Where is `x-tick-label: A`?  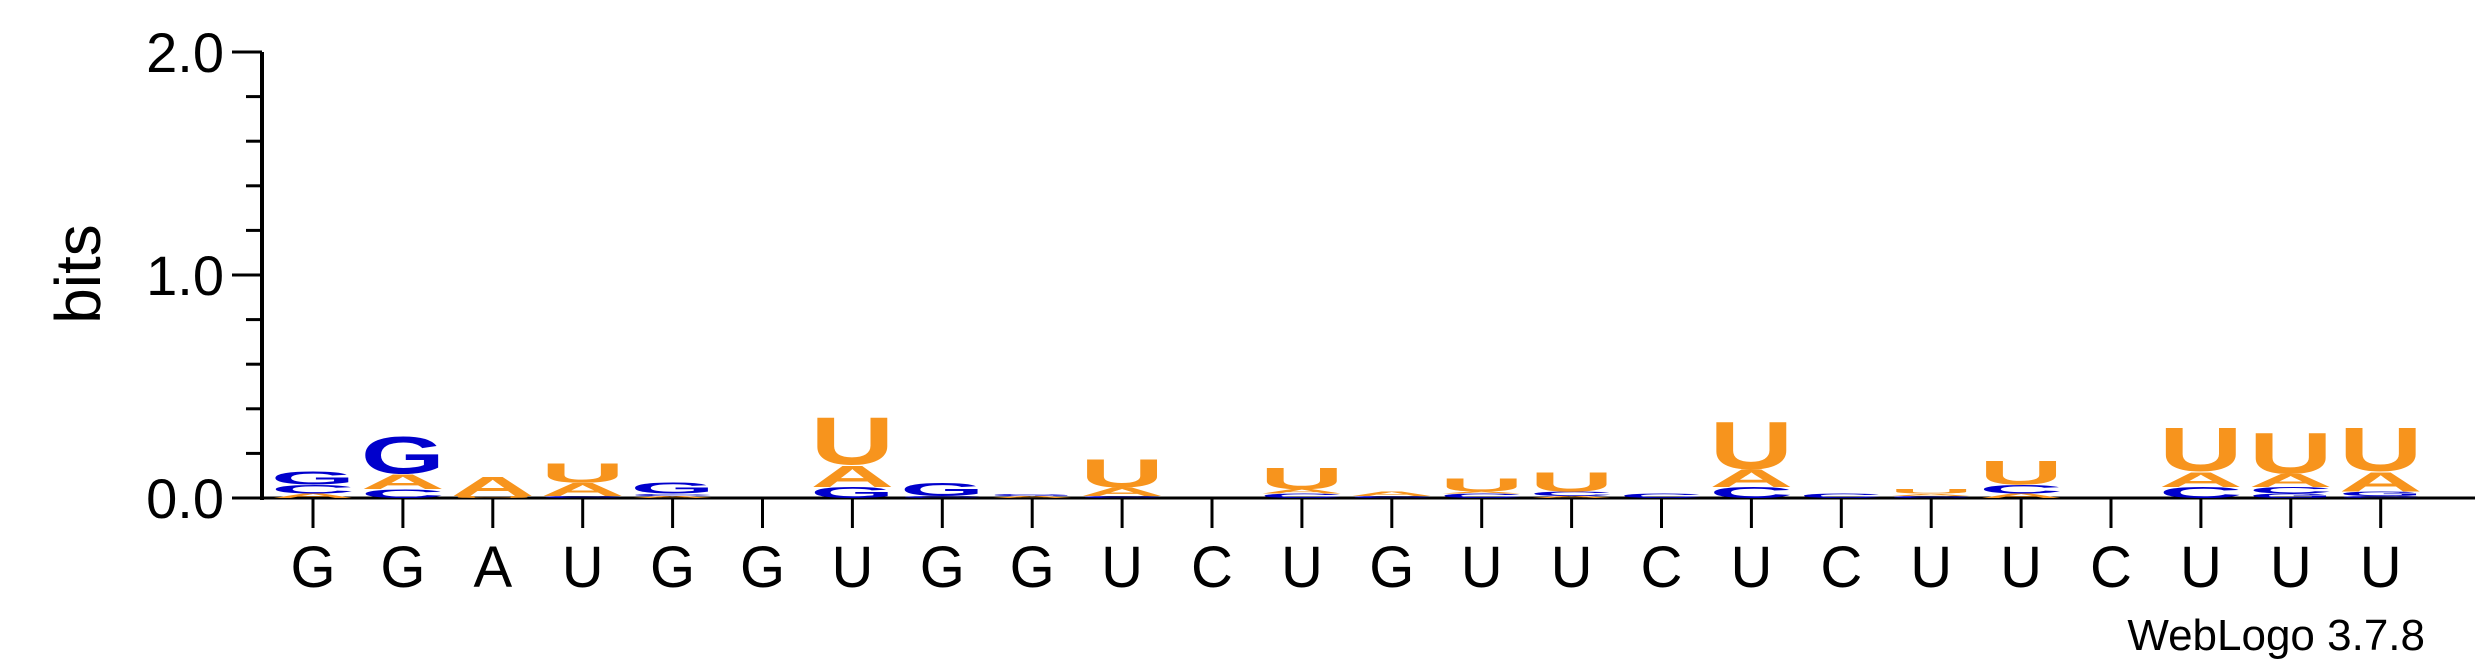
x-tick-label: A is located at coordinates (492, 567).